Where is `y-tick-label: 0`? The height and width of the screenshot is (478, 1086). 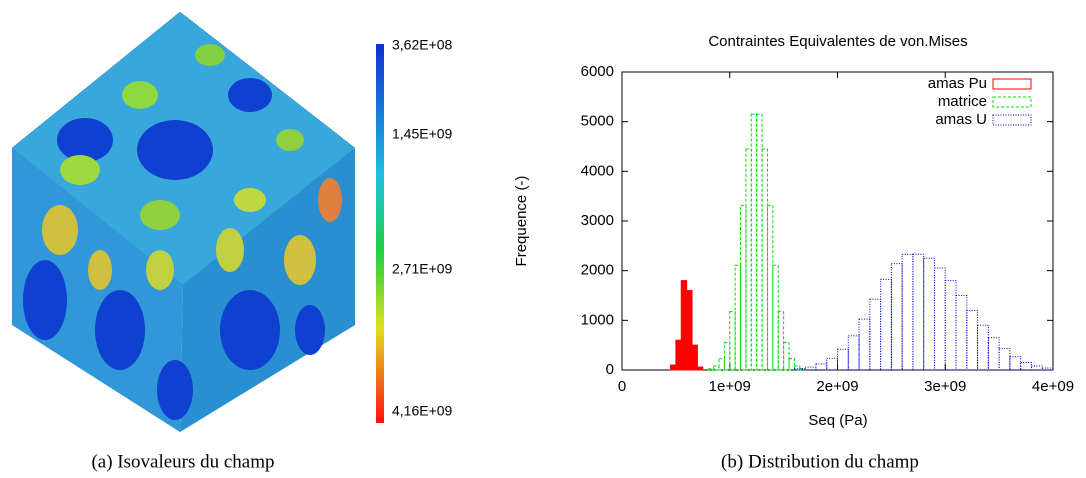 y-tick-label: 0 is located at coordinates (610, 369).